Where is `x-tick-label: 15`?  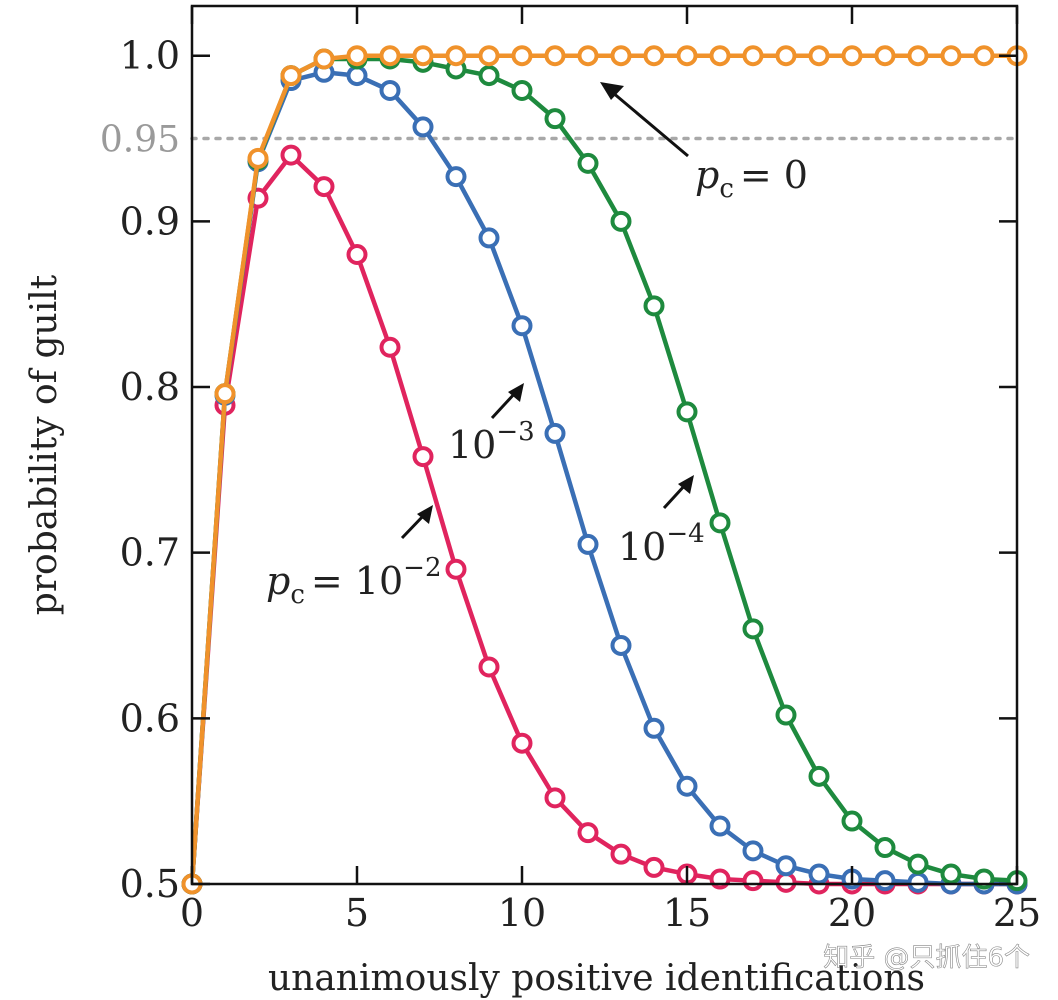
x-tick-label: 15 is located at coordinates (687, 913).